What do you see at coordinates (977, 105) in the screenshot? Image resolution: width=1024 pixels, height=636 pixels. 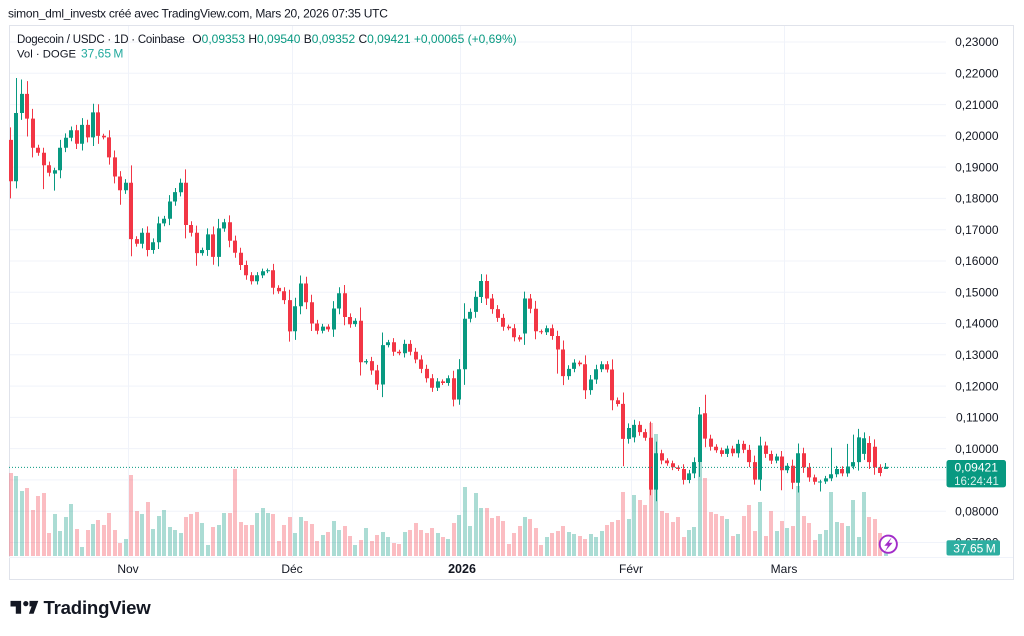 I see `svg-text: 0,21000` at bounding box center [977, 105].